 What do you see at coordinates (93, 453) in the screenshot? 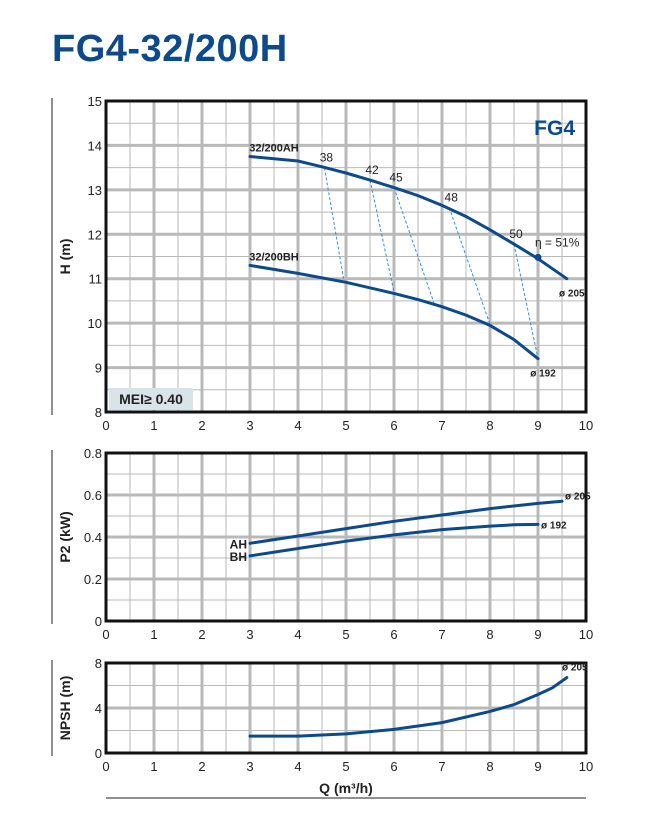
I see `y-tick-label: 0.8` at bounding box center [93, 453].